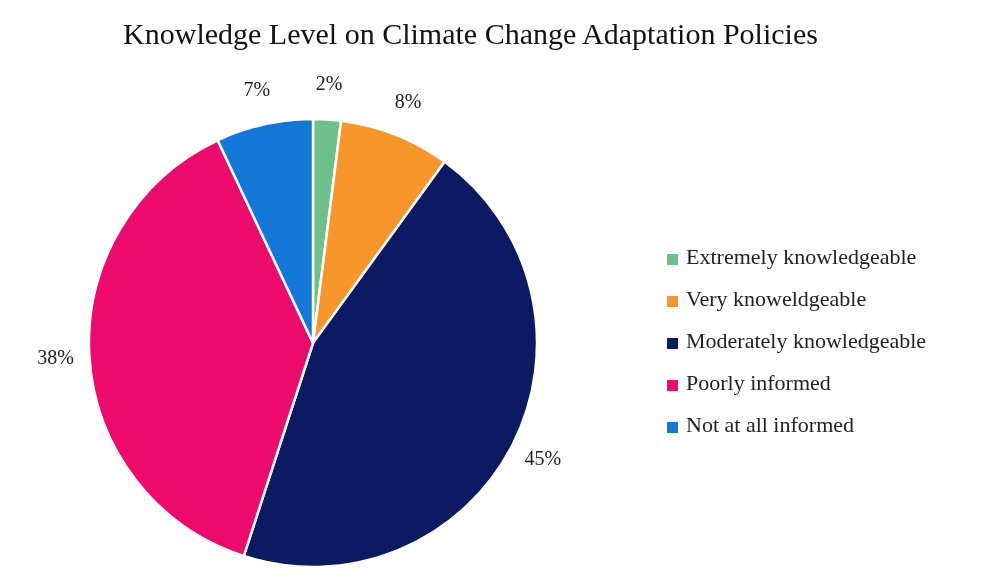  Describe the element at coordinates (257, 88) in the screenshot. I see `data-label: 7%` at that location.